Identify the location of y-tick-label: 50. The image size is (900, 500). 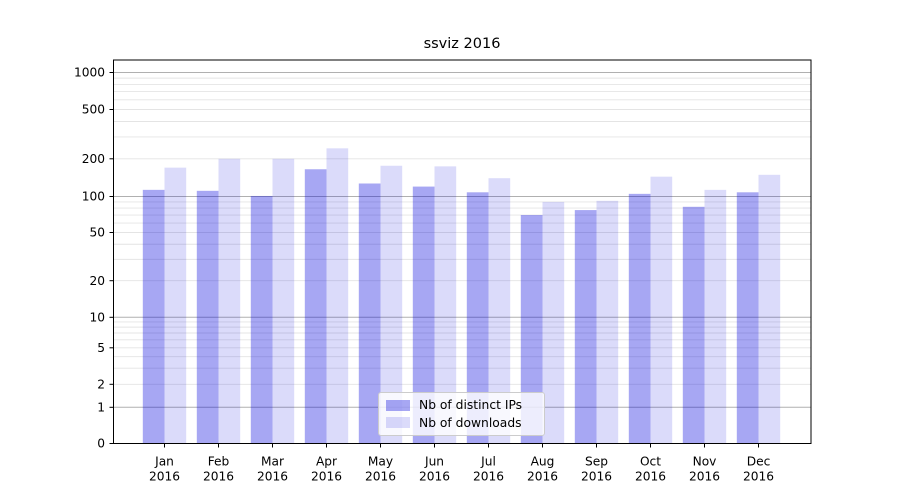
(97, 233).